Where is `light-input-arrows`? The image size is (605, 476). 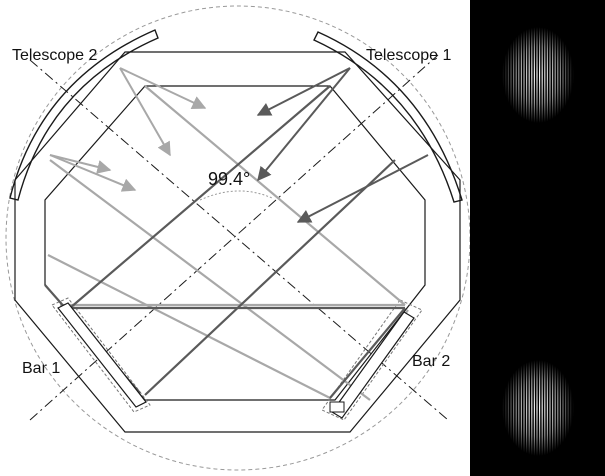 light-input-arrows is located at coordinates (128, 129).